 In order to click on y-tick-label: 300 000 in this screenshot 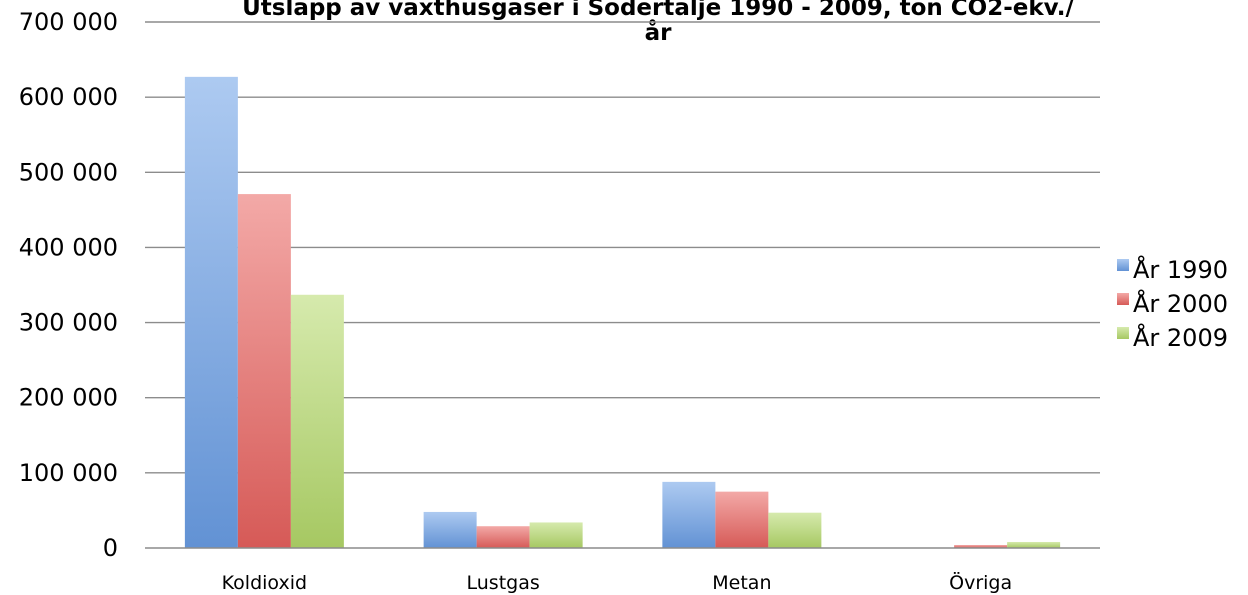, I will do `click(68, 323)`.